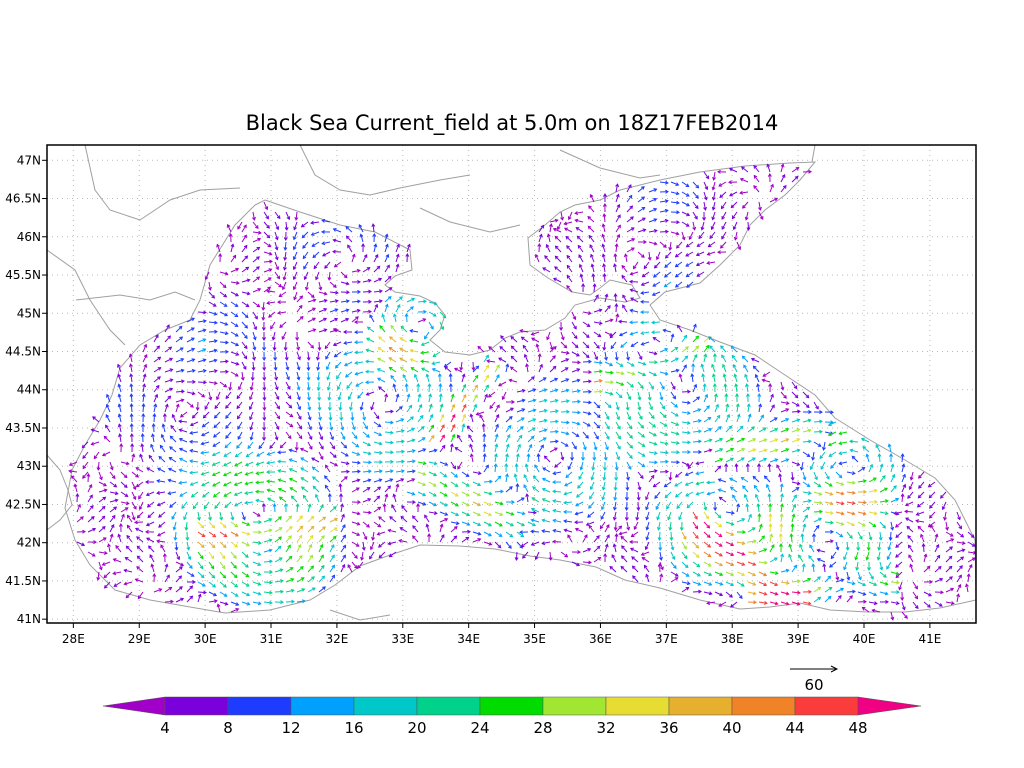 Image resolution: width=1024 pixels, height=768 pixels. Describe the element at coordinates (29, 543) in the screenshot. I see `lat-tick-label: 42N` at that location.